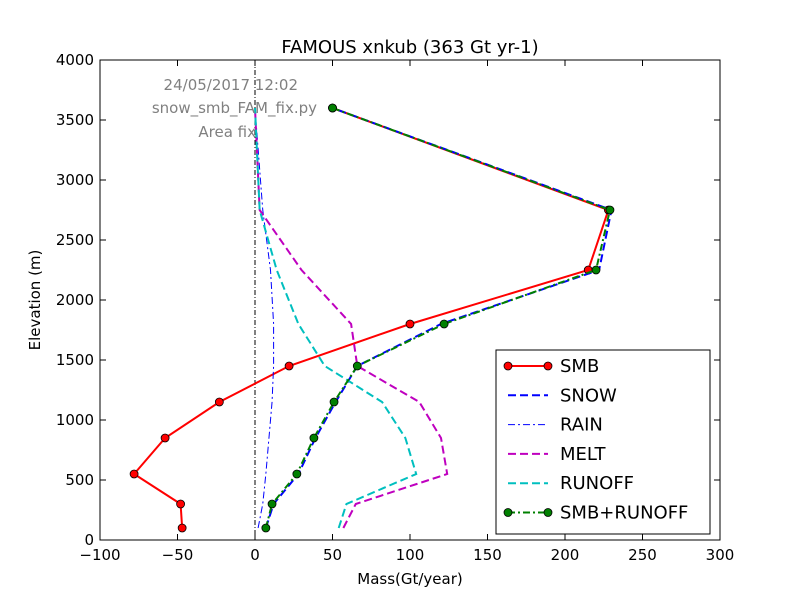 This screenshot has width=800, height=600. I want to click on x-tick-label: 150, so click(487, 555).